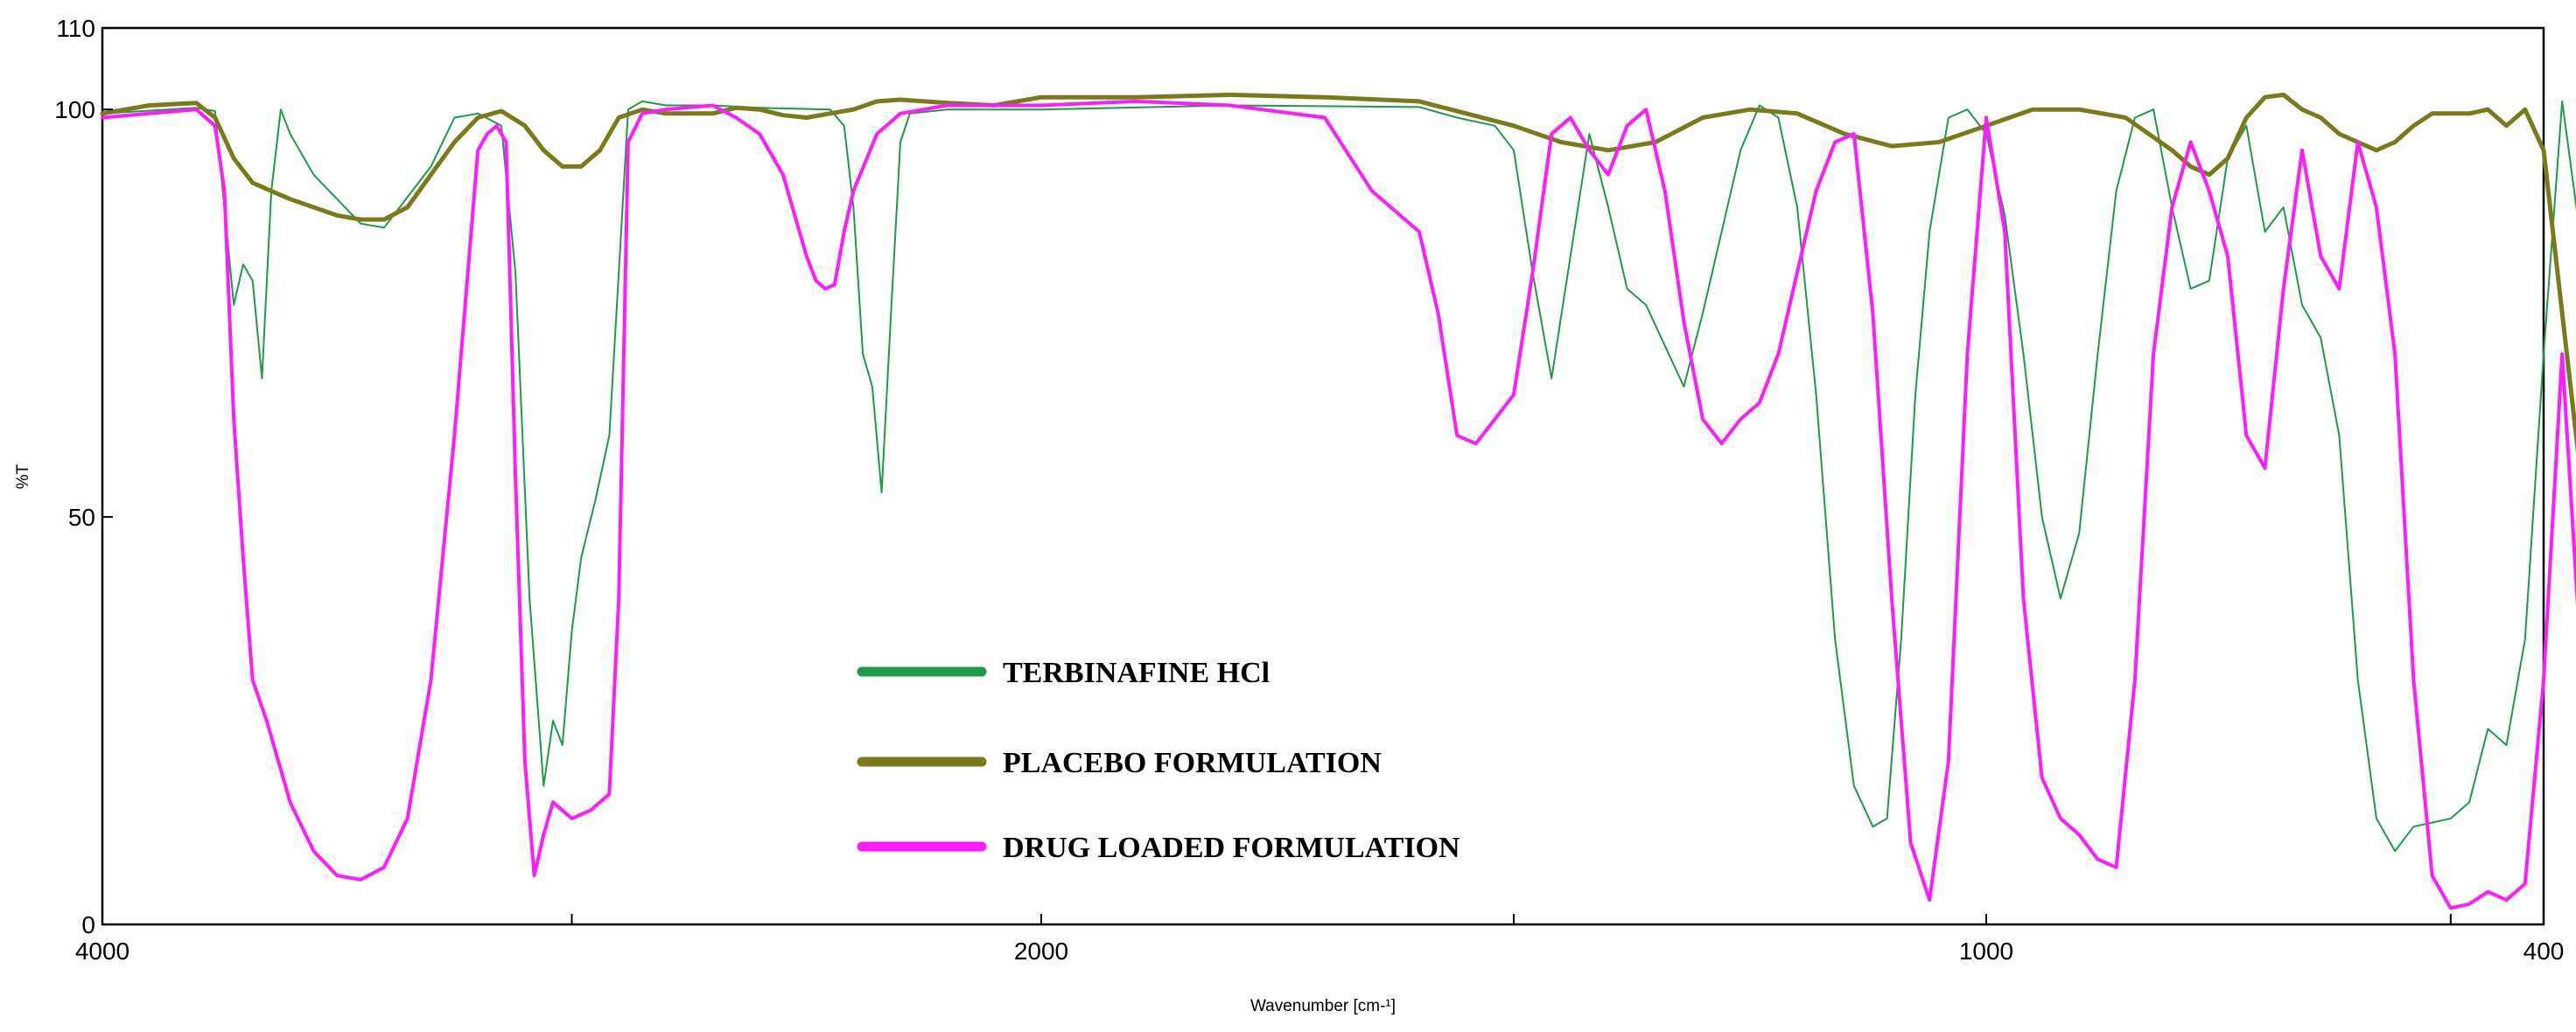 This screenshot has height=1032, width=2576. Describe the element at coordinates (75, 28) in the screenshot. I see `y-tick-label: 110` at that location.